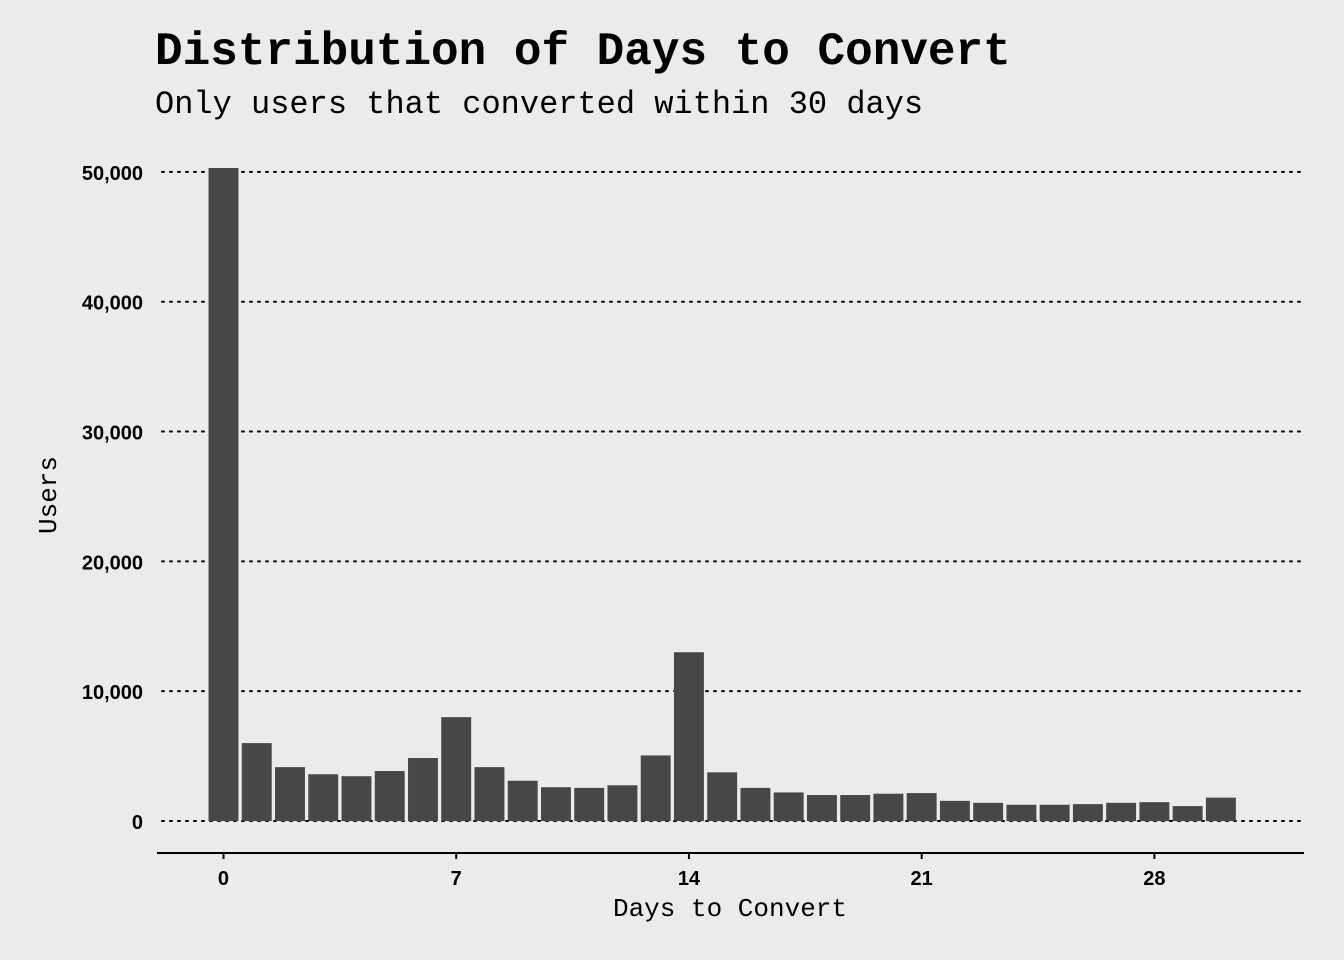 The image size is (1344, 960). I want to click on chart-subtitle: Only users that converted within 30 days, so click(539, 104).